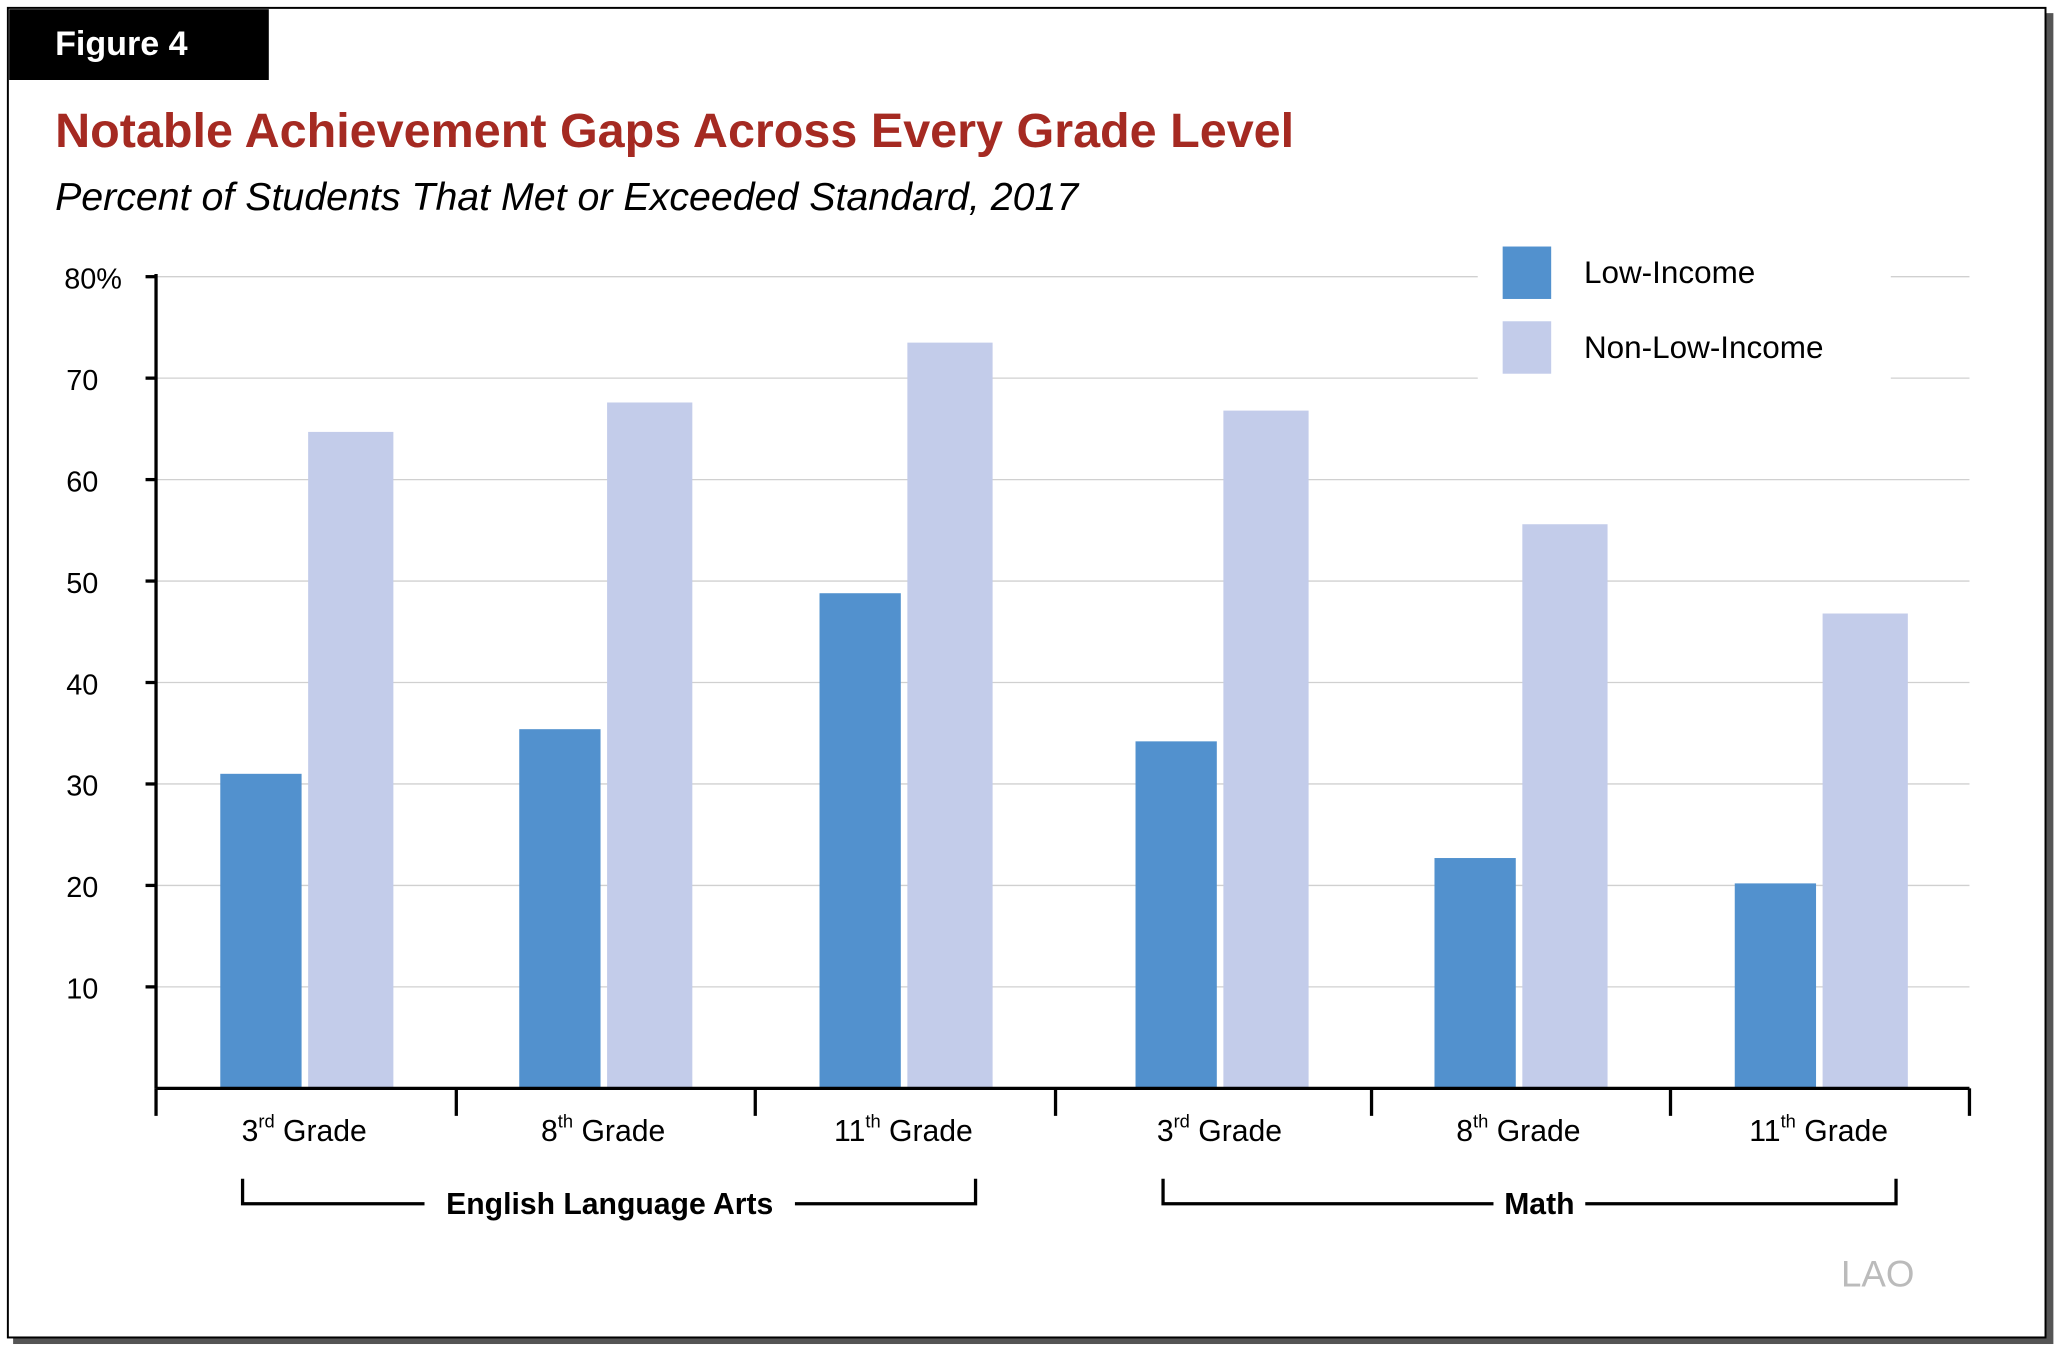  Describe the element at coordinates (82, 888) in the screenshot. I see `y-tick-label: 20` at that location.